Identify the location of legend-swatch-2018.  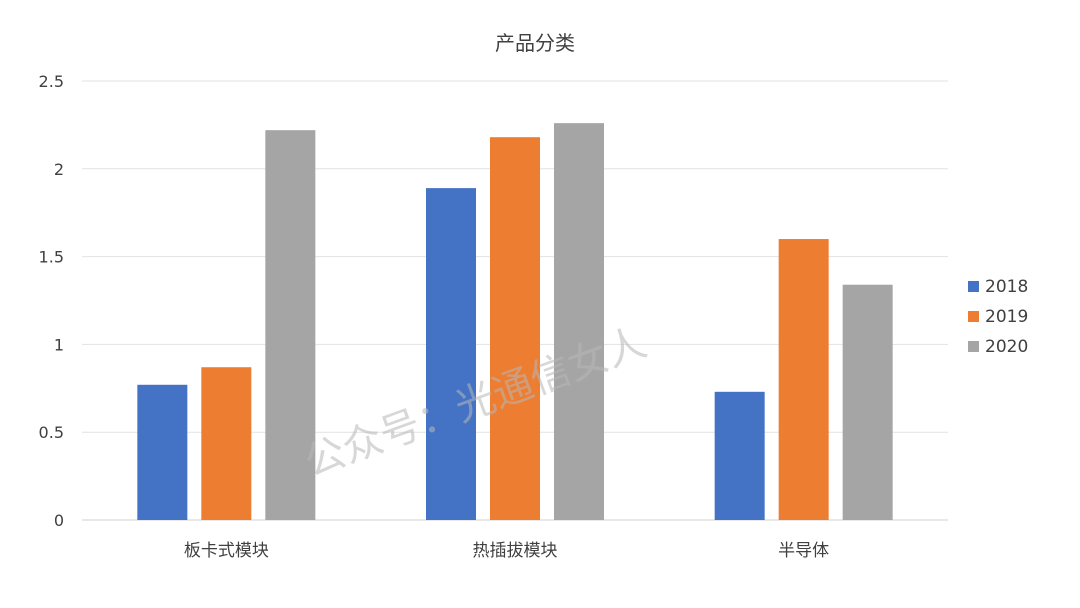
(973, 286).